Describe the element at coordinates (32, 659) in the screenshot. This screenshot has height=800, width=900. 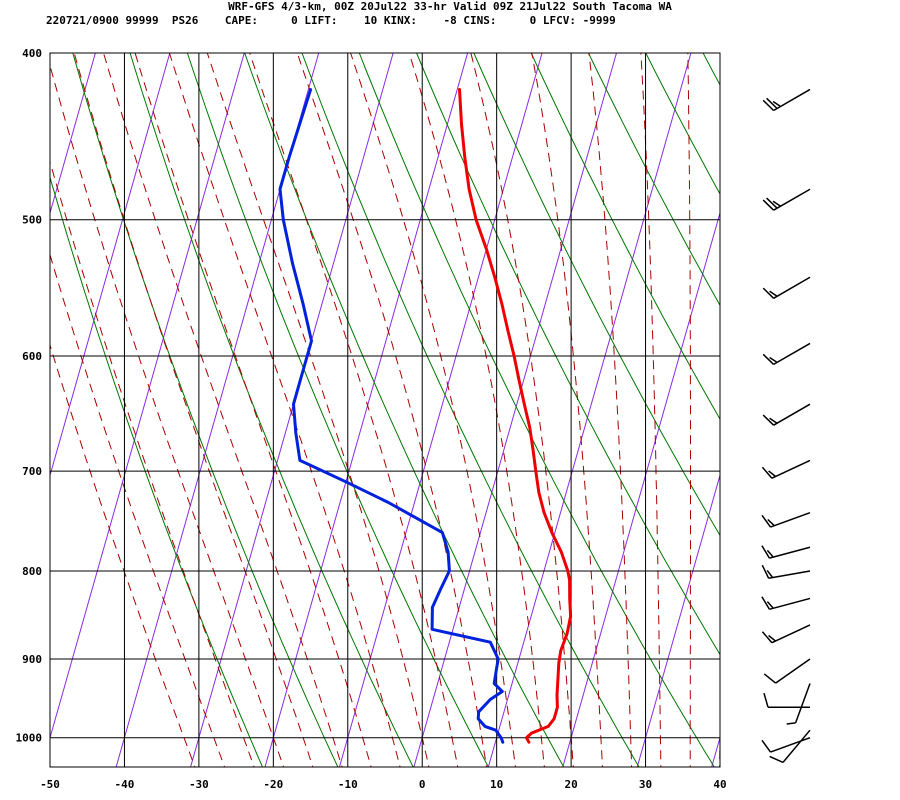
I see `y-tick-label: 900` at that location.